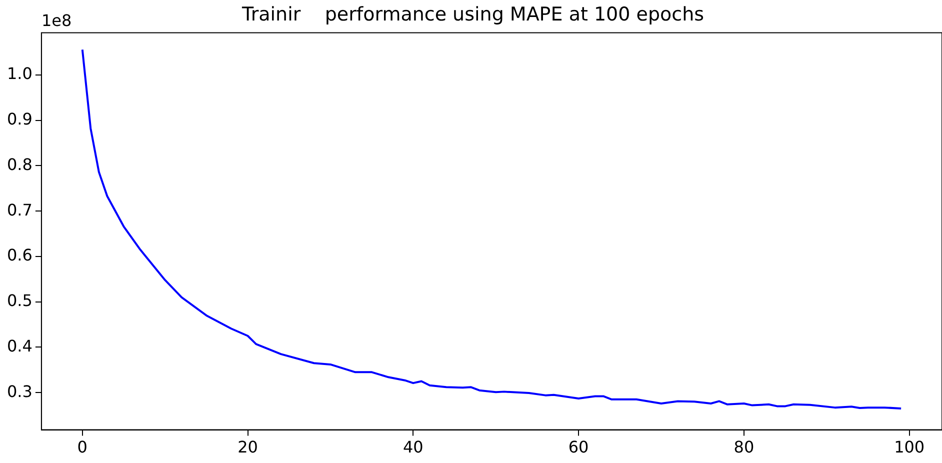 Image resolution: width=942 pixels, height=463 pixels. What do you see at coordinates (578, 447) in the screenshot?
I see `x-tick-label: 60` at bounding box center [578, 447].